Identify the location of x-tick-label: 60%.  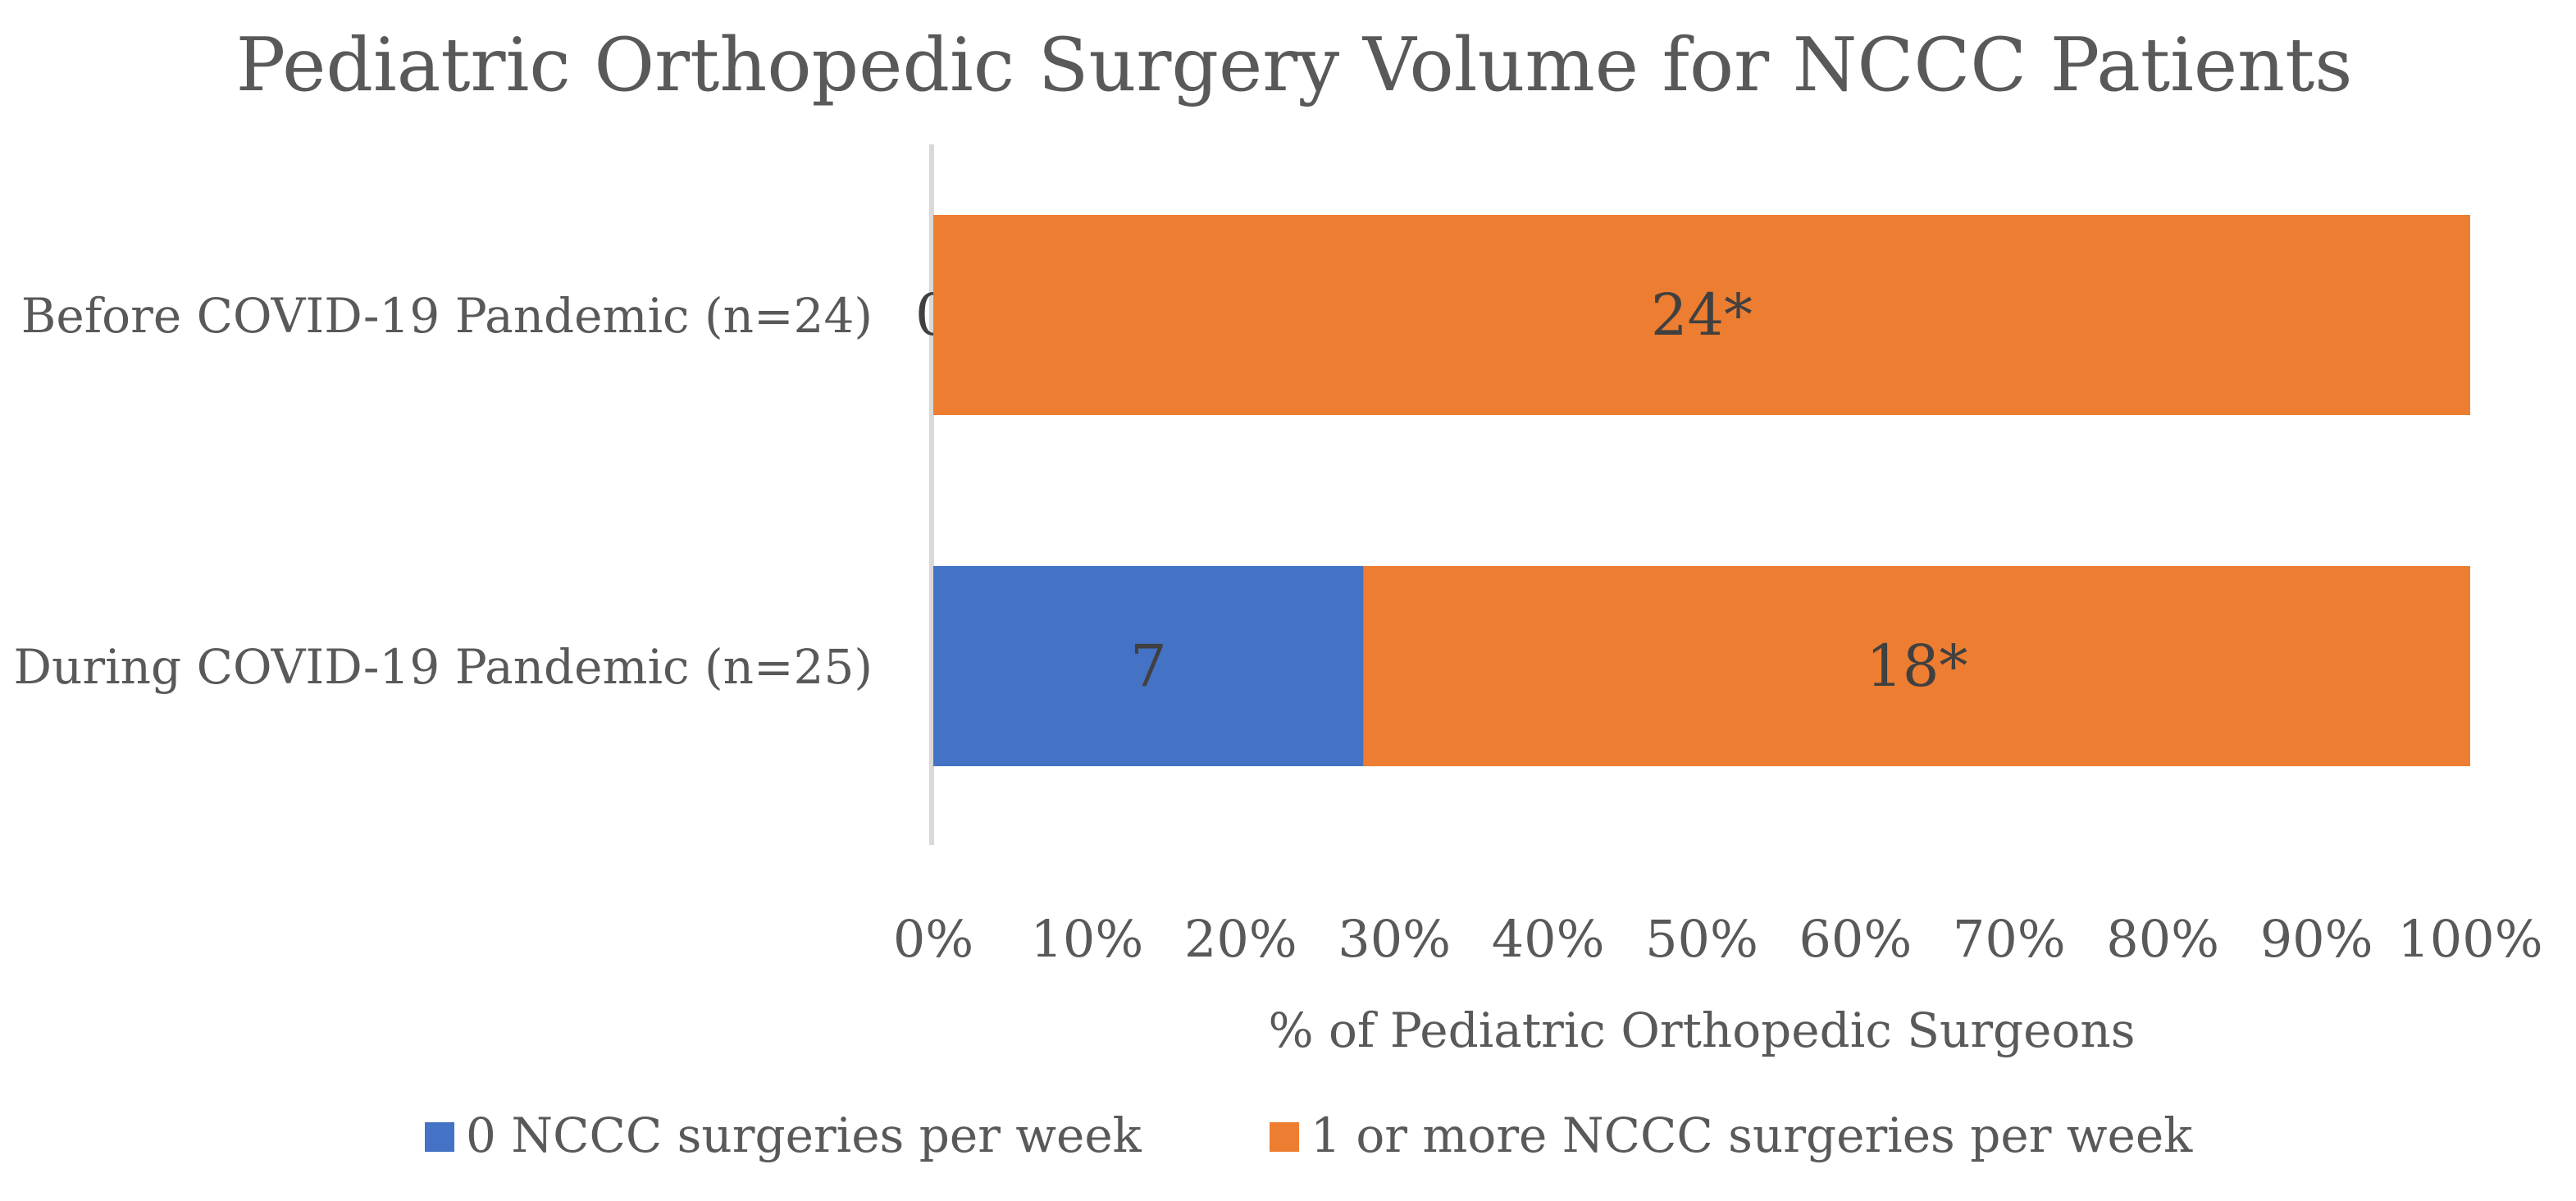
(1855, 939).